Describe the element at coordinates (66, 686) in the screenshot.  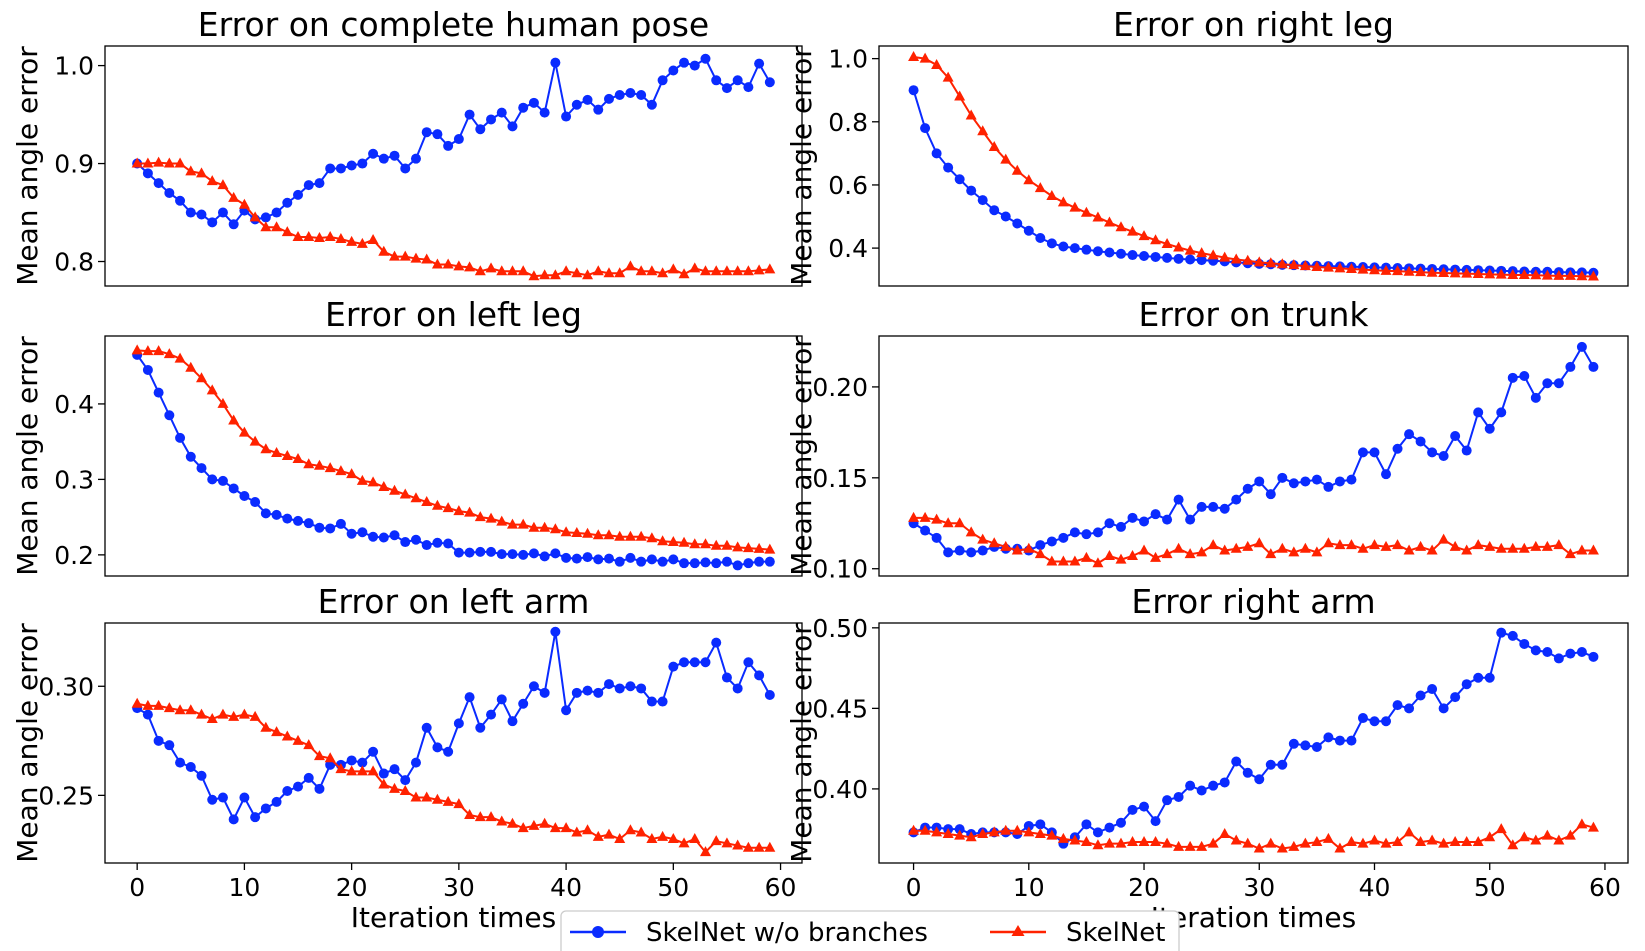
I see `y-tick-label: 0.30` at that location.